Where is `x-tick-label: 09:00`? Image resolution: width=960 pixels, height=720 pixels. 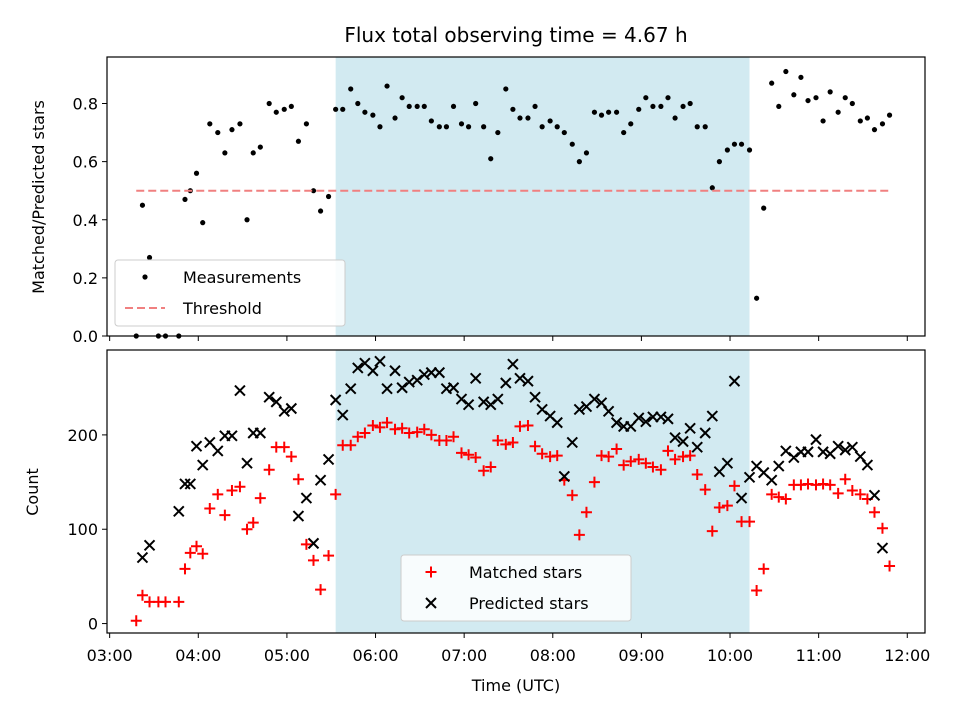 x-tick-label: 09:00 is located at coordinates (641, 655).